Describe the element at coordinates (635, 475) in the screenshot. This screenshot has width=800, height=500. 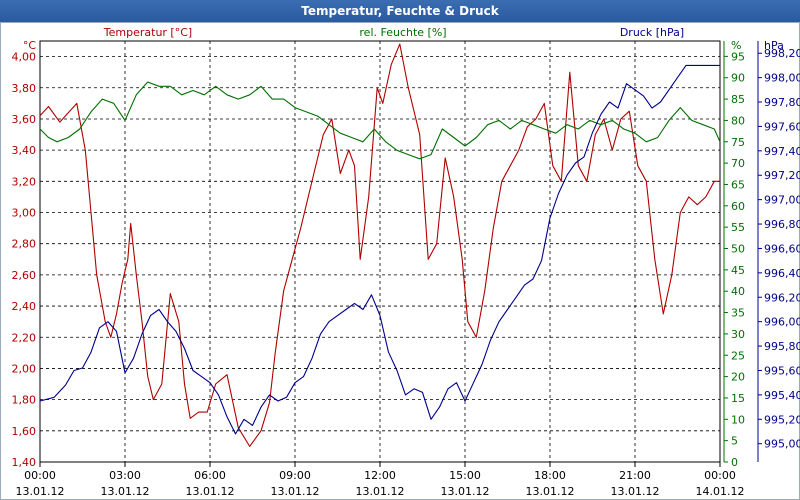
I see `x-tick-time: 21:00` at that location.